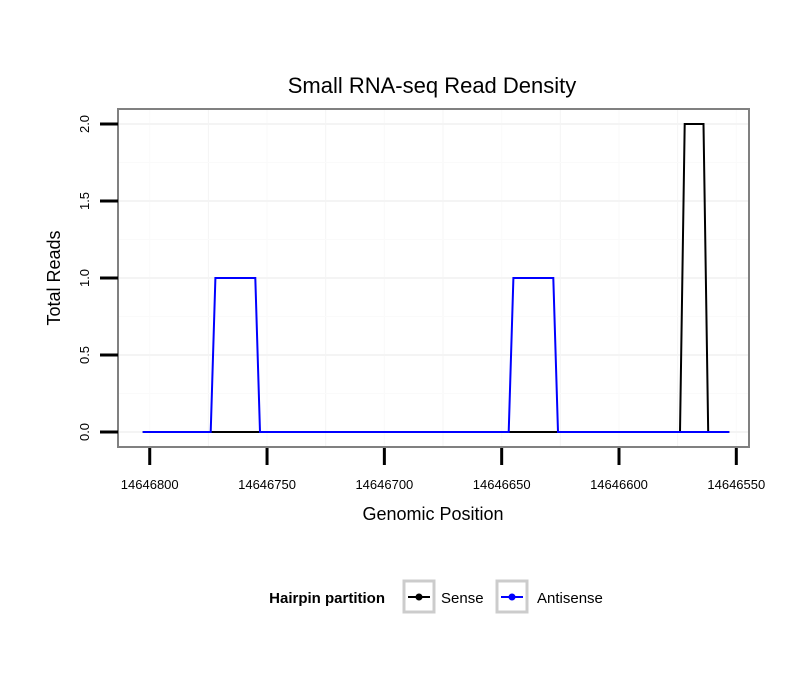 The image size is (810, 690). I want to click on x-tick-label: 14646650, so click(502, 484).